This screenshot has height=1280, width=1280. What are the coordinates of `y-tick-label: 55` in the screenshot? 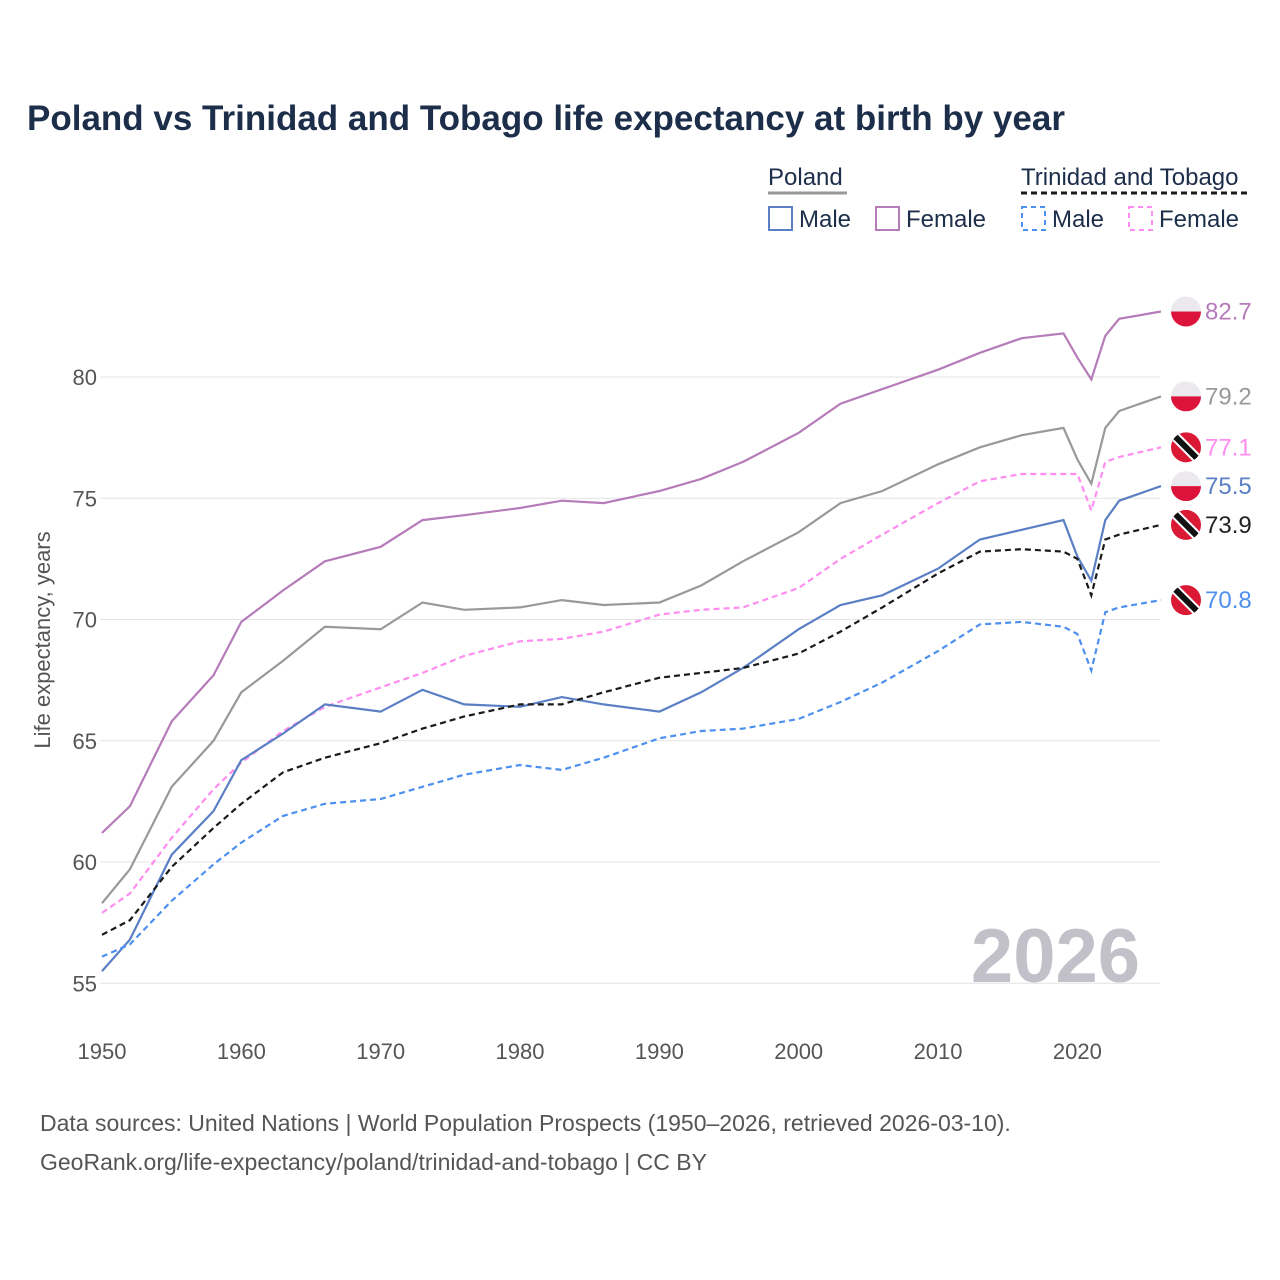 It's located at (85, 983).